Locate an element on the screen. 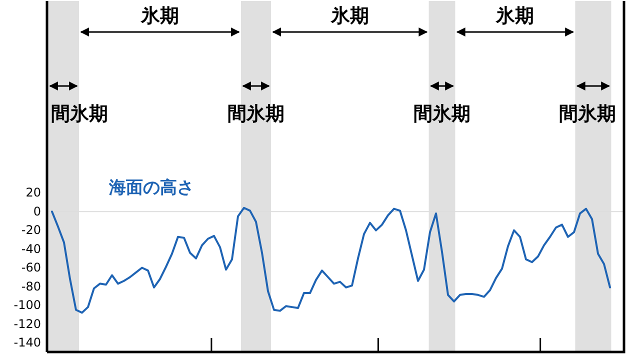  text: 海面の高さ is located at coordinates (151, 188).